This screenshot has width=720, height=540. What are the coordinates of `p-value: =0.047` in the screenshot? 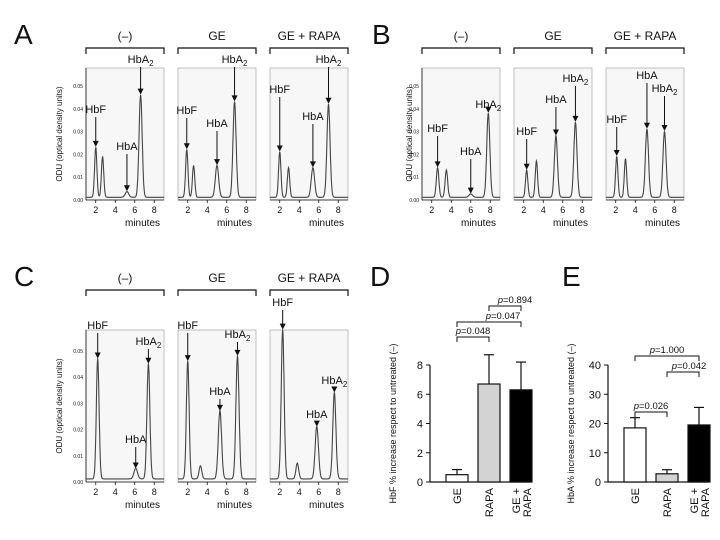 It's located at (505, 316).